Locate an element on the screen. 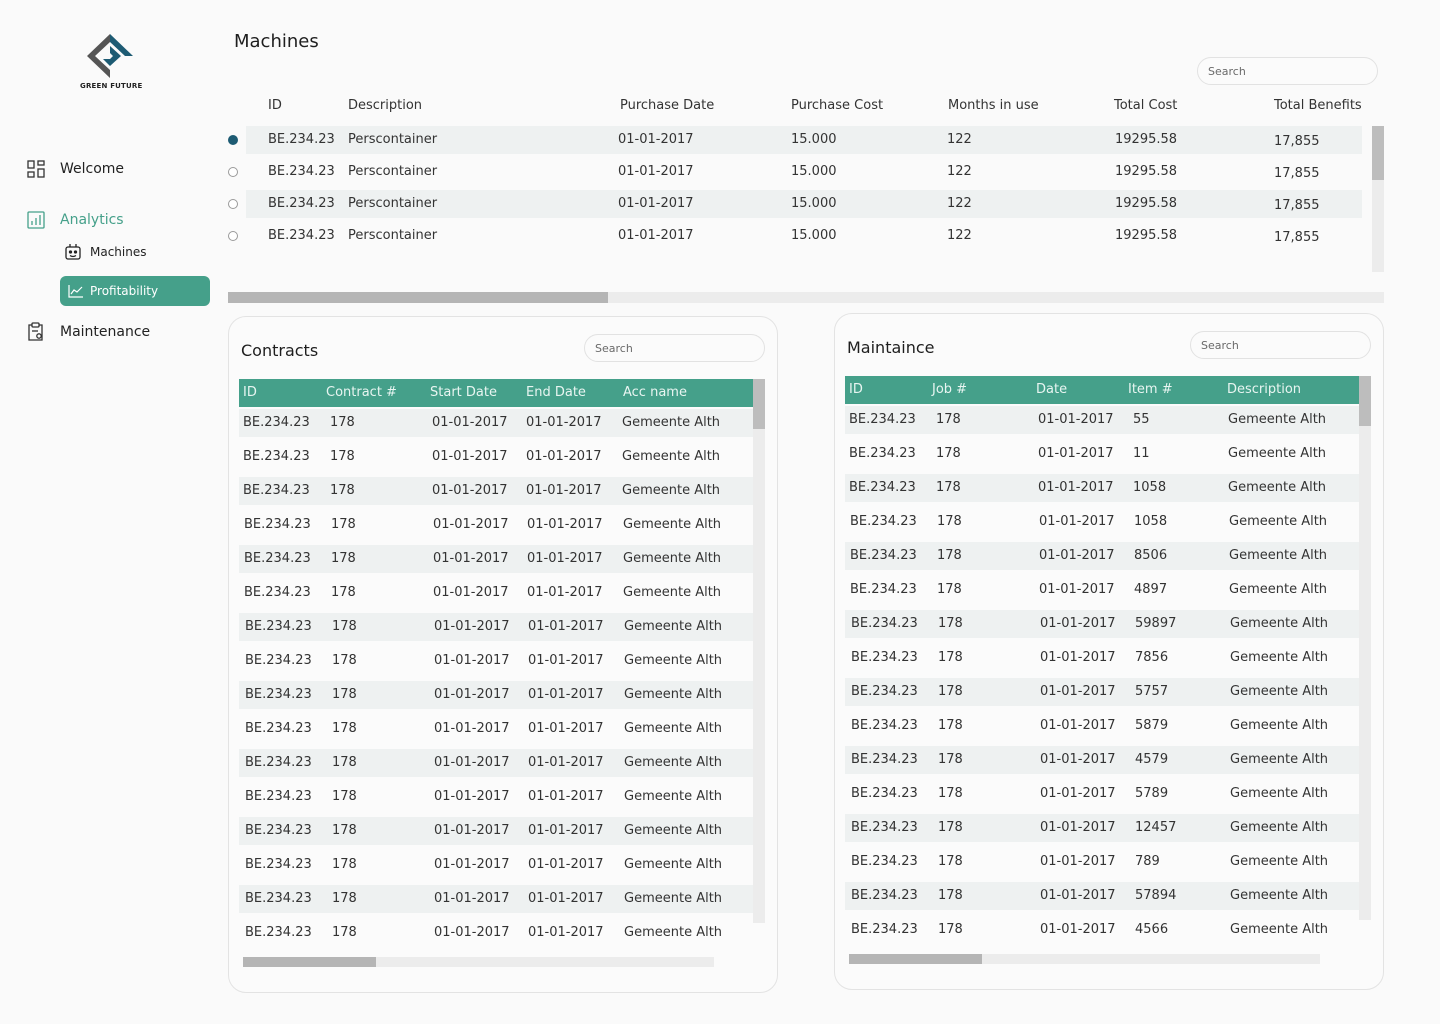 The image size is (1440, 1024). contracts-col-end-date: End Date is located at coordinates (556, 392).